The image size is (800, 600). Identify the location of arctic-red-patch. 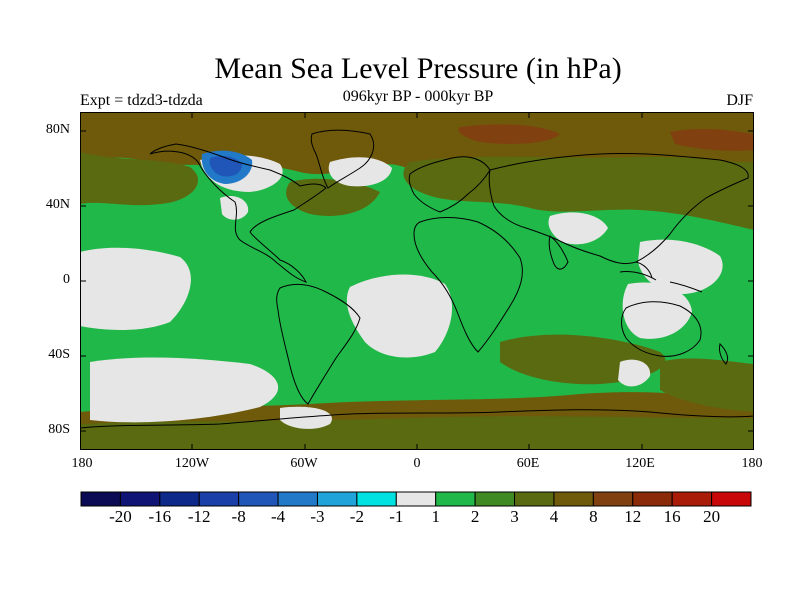
(509, 134).